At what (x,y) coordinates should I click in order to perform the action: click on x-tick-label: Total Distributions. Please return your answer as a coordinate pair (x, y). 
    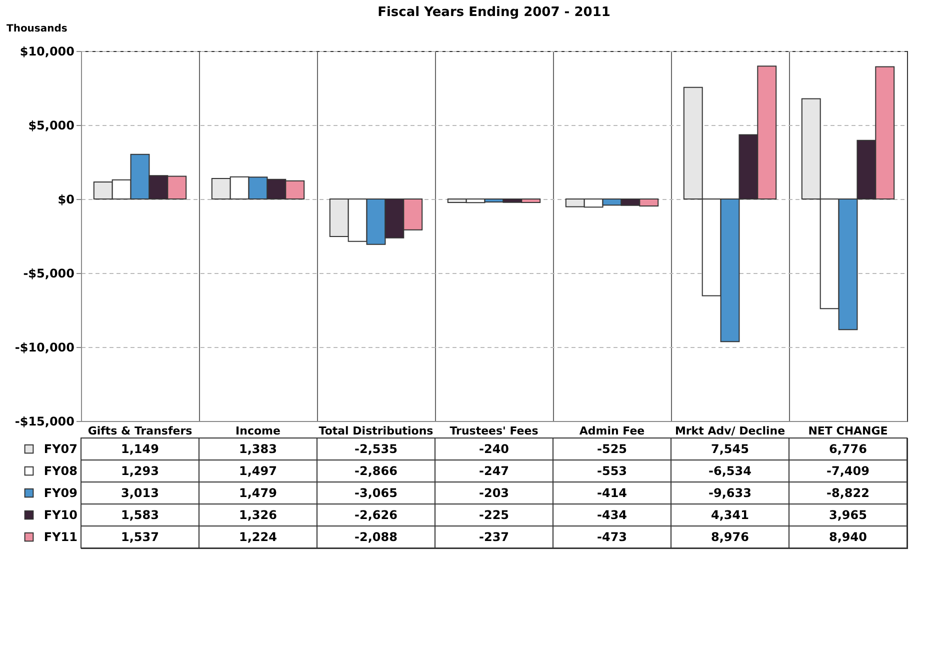
    Looking at the image, I should click on (376, 431).